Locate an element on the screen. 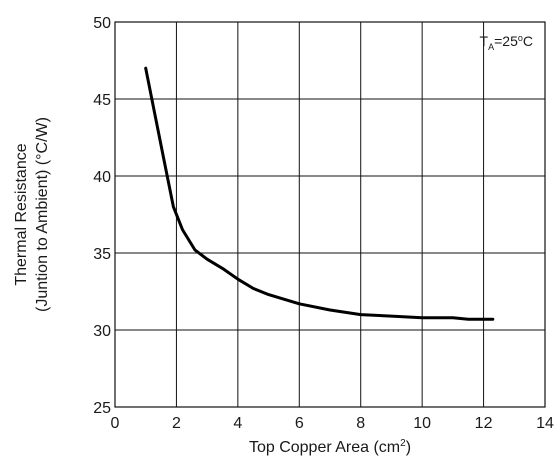 The image size is (560, 459). x-tick-label: 2 is located at coordinates (176, 423).